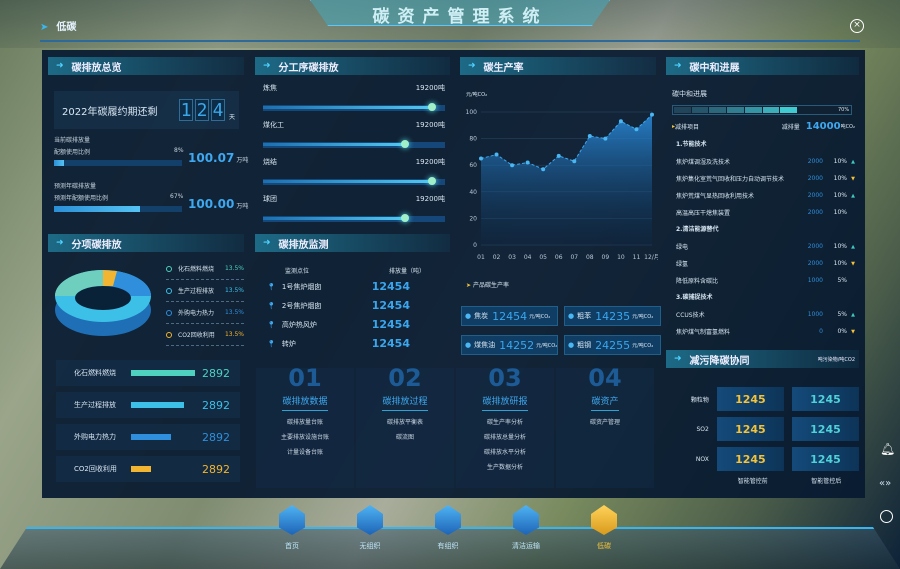  I want to click on module-link: 碳排放水平分析, so click(504, 452).